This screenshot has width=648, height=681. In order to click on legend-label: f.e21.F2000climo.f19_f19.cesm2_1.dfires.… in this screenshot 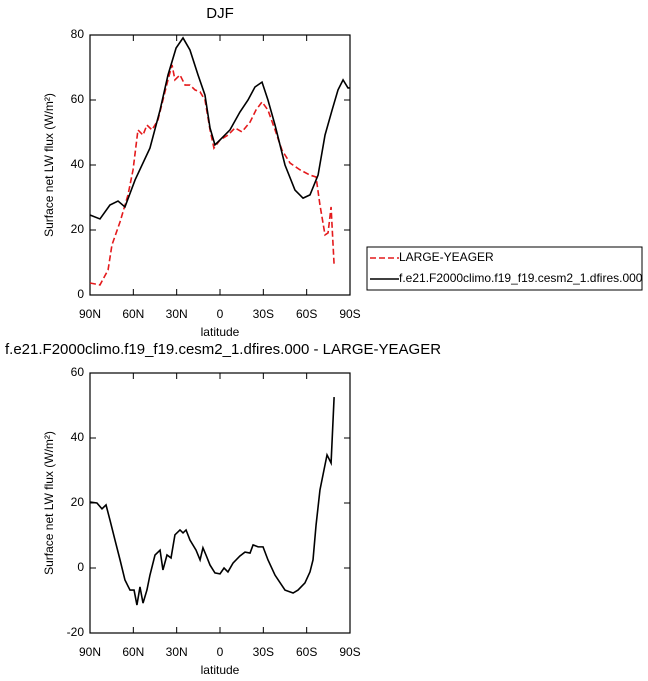, I will do `click(521, 278)`.